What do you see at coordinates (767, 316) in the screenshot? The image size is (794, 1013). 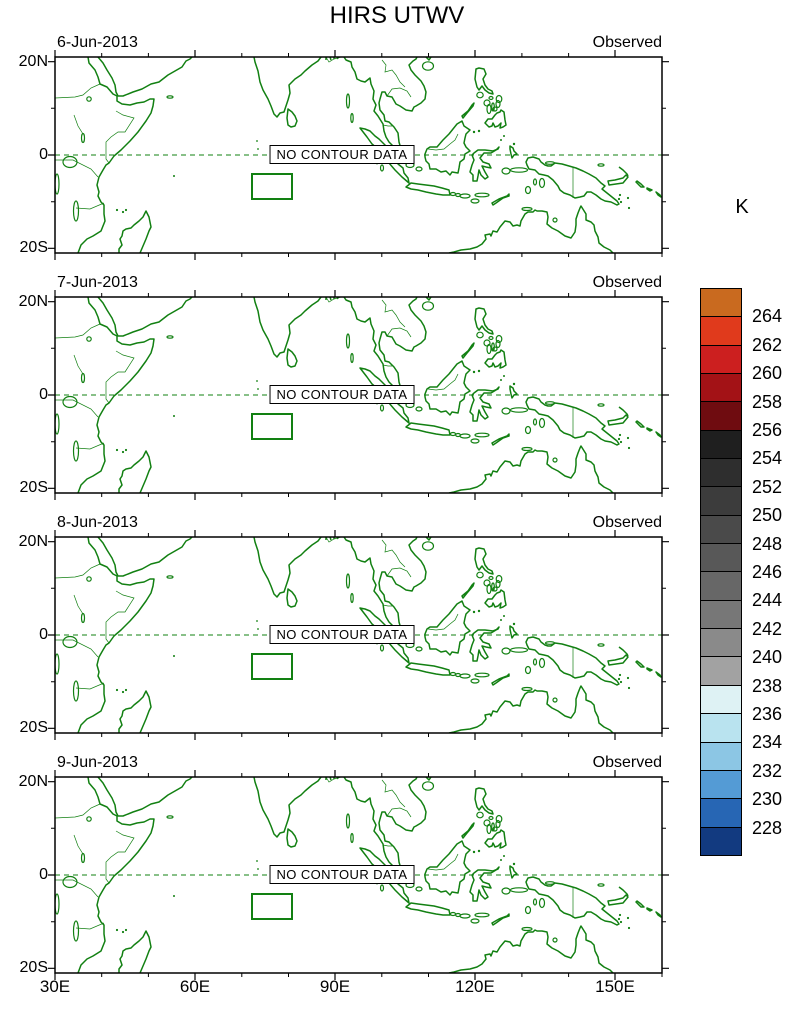 I see `colorbar-tick-label: 264` at bounding box center [767, 316].